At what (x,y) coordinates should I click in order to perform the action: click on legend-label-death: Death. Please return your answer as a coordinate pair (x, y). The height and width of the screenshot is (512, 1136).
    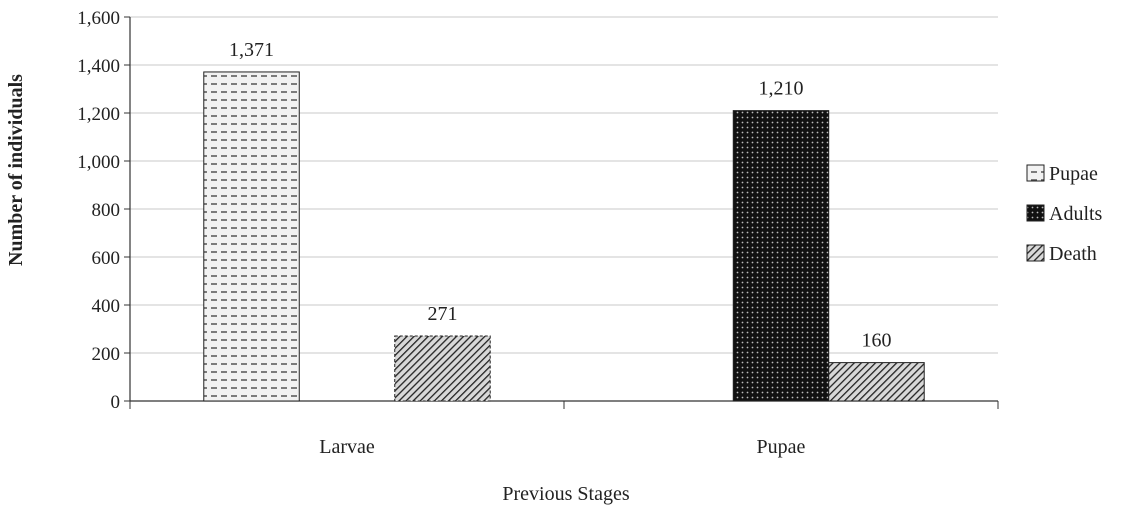
    Looking at the image, I should click on (1073, 254).